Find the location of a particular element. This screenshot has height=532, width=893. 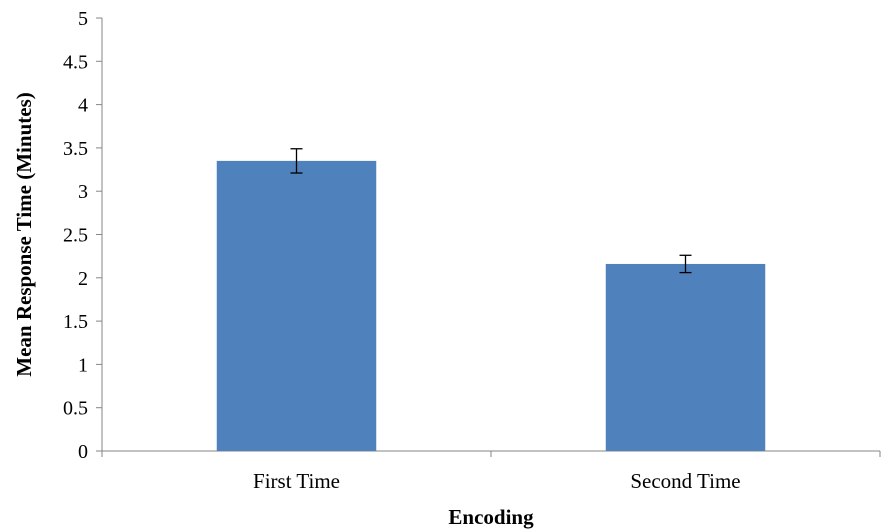

x-tick-label: Second Time is located at coordinates (685, 481).